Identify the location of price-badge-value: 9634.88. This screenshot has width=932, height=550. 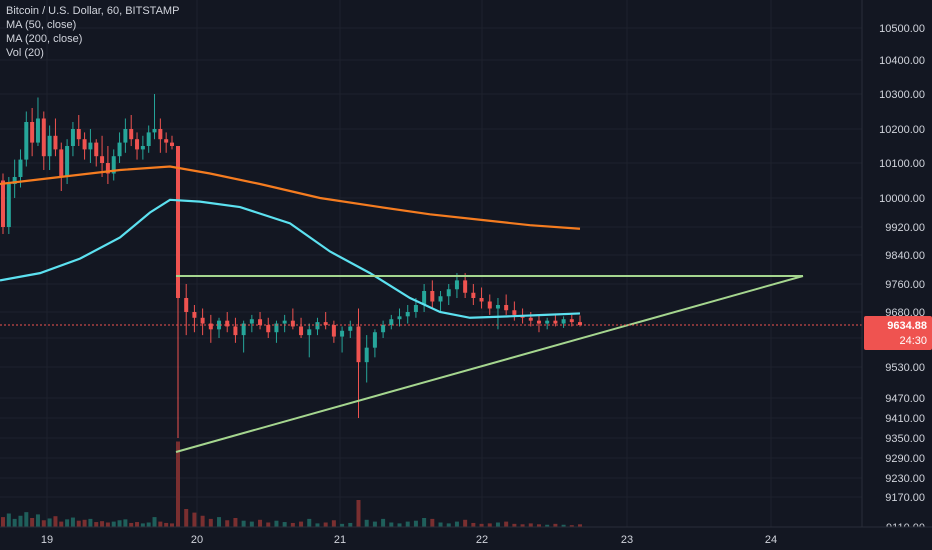
(907, 326).